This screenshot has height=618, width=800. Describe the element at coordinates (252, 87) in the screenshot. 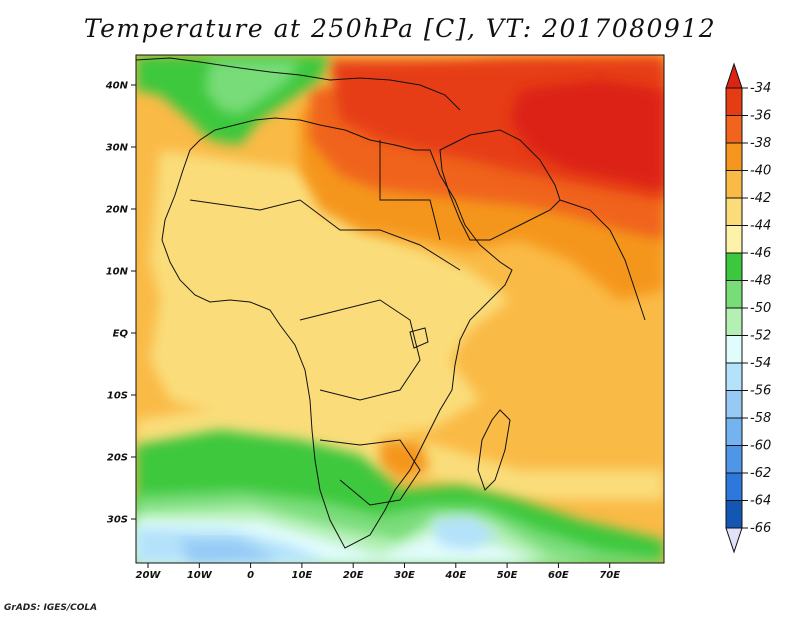

I see `field-band-minus-48-north` at that location.